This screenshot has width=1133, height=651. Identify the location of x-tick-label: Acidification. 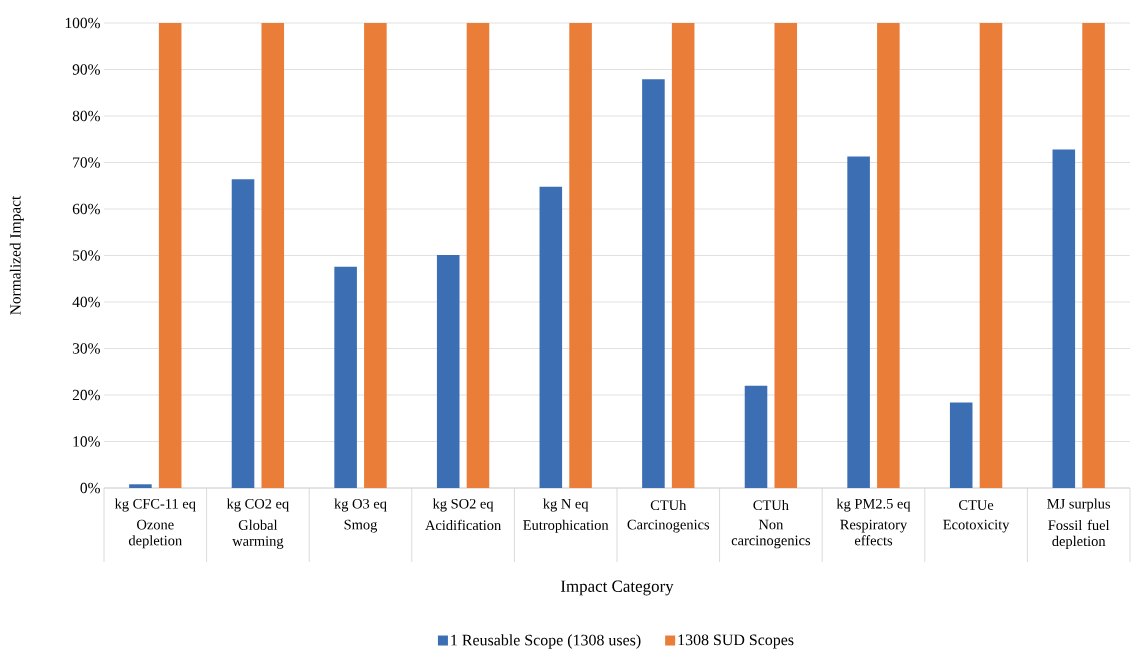
(463, 525).